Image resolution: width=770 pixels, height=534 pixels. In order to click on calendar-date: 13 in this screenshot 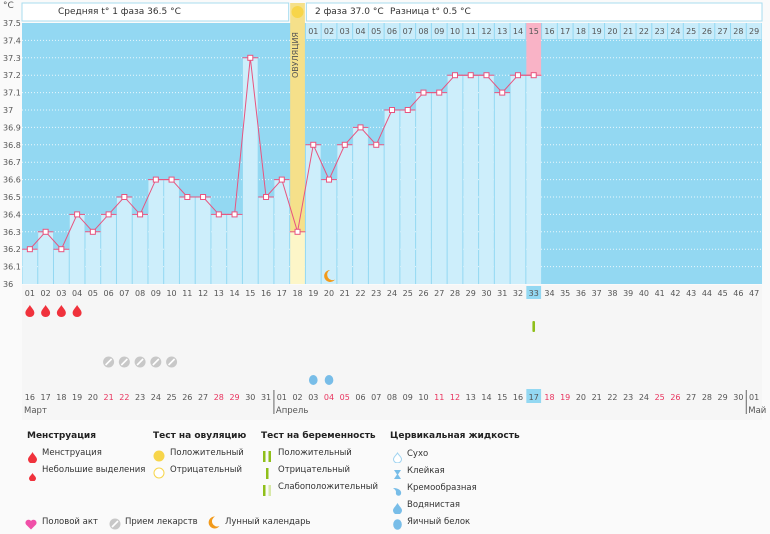, I will do `click(471, 397)`.